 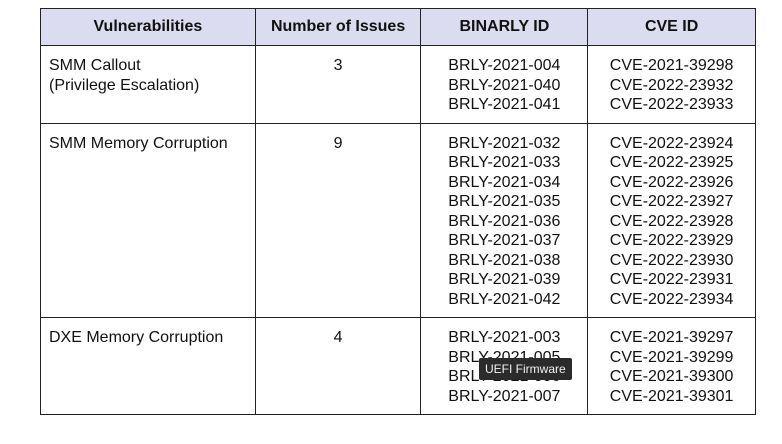 I want to click on binarly-id-cell-line: BRLY-2021-041, so click(x=504, y=104).